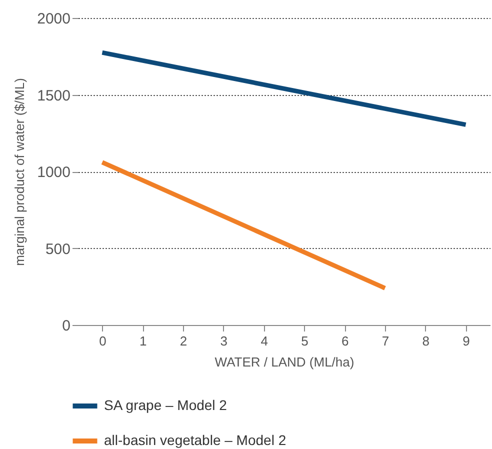  Describe the element at coordinates (224, 341) in the screenshot. I see `x-tick-label: 3` at that location.